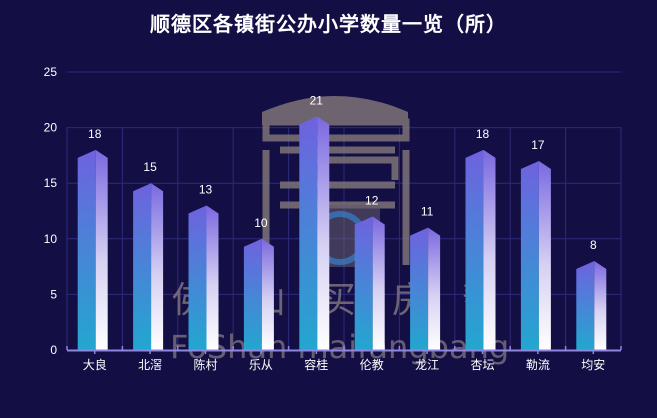  I want to click on bar-value-label: 12, so click(372, 201).